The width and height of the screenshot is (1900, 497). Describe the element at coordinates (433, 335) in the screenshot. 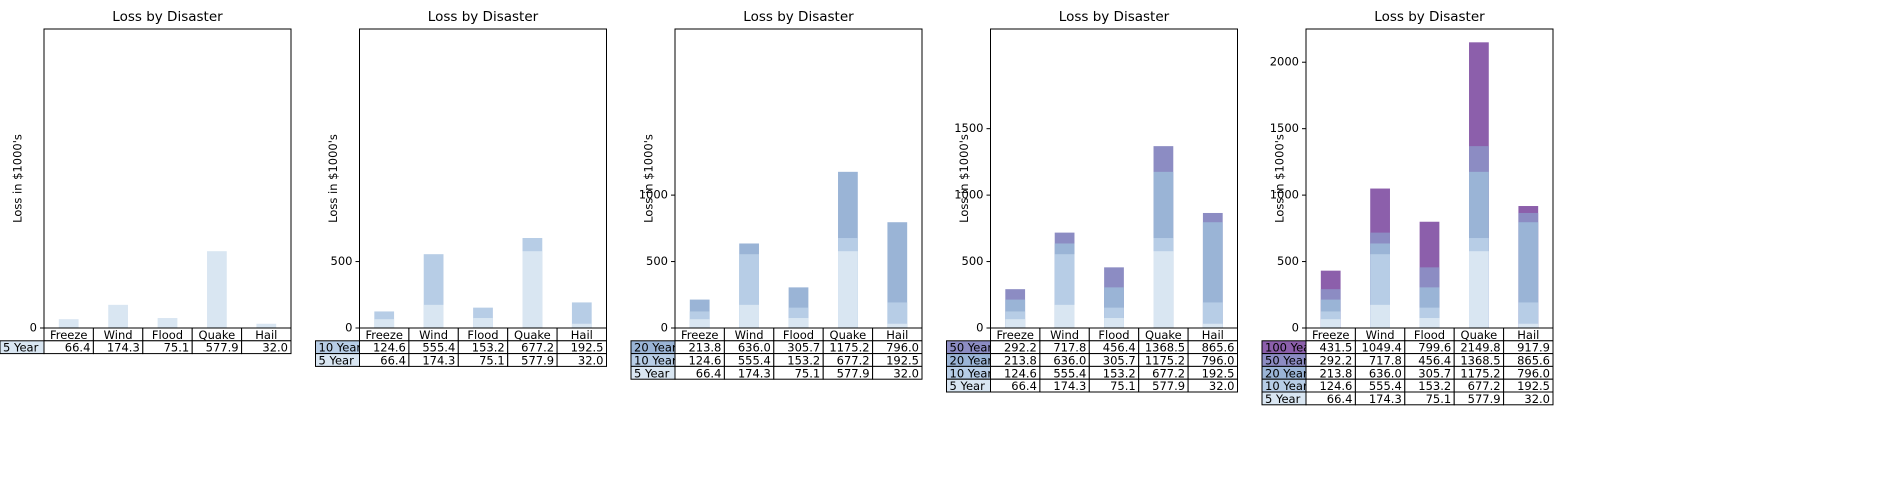

I see `table-column-label: Wind` at that location.